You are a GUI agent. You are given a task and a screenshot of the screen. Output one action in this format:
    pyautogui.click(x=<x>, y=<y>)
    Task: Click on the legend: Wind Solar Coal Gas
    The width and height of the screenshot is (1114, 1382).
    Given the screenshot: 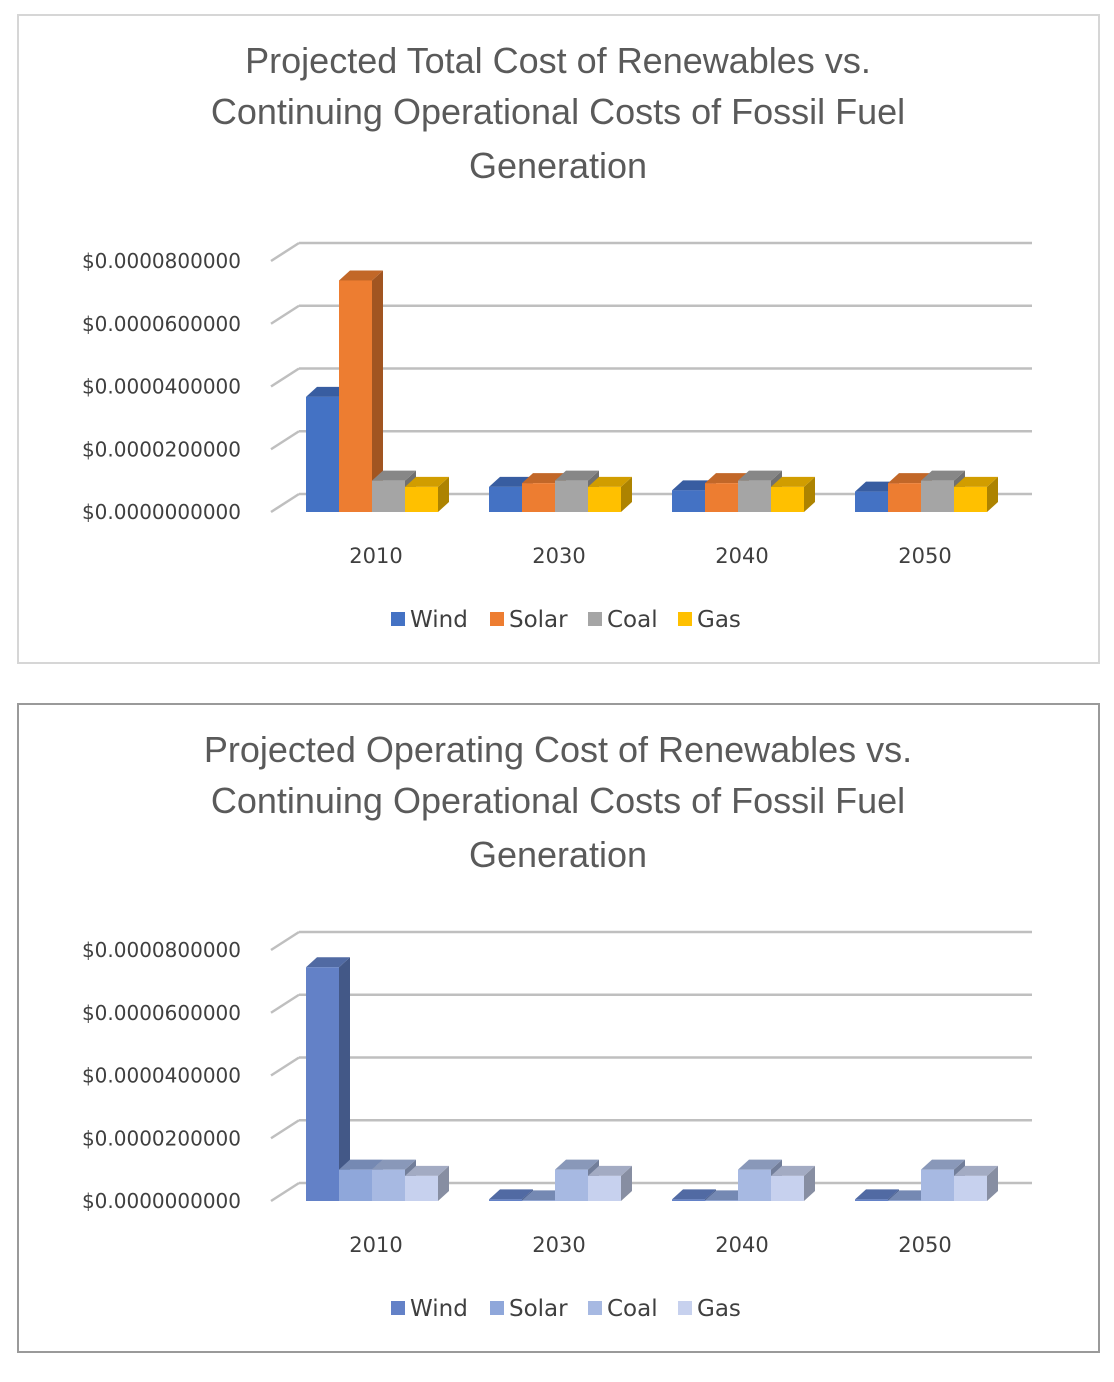 What is the action you would take?
    pyautogui.click(x=566, y=620)
    